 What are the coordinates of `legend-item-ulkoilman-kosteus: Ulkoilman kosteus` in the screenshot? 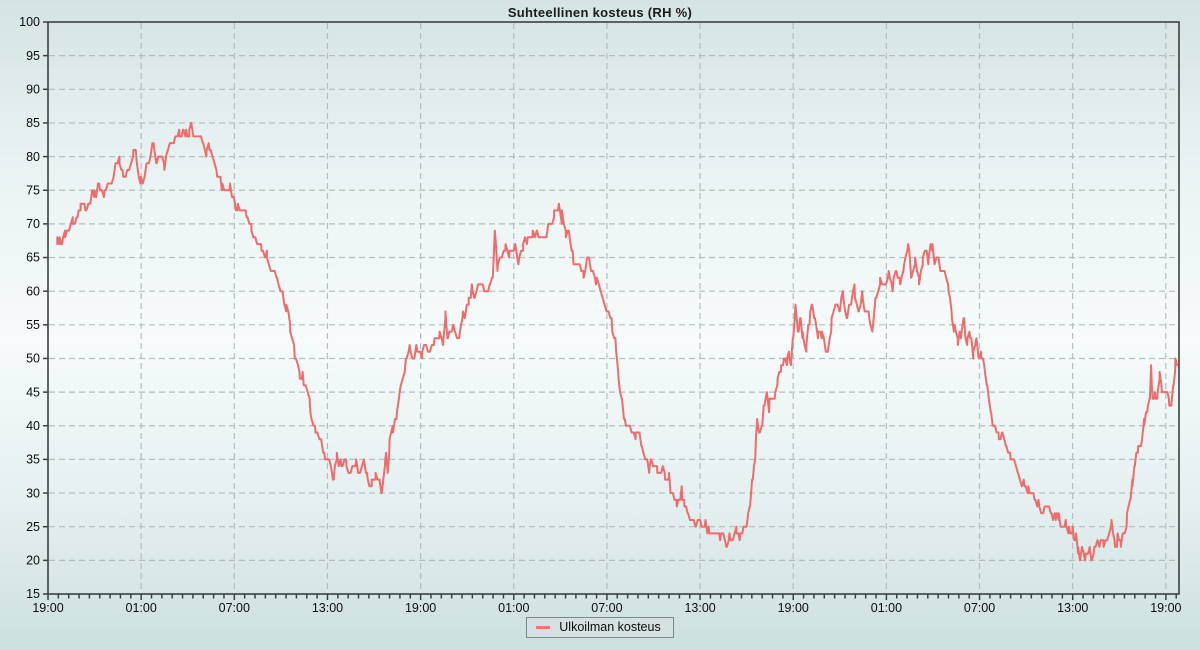 It's located at (600, 627).